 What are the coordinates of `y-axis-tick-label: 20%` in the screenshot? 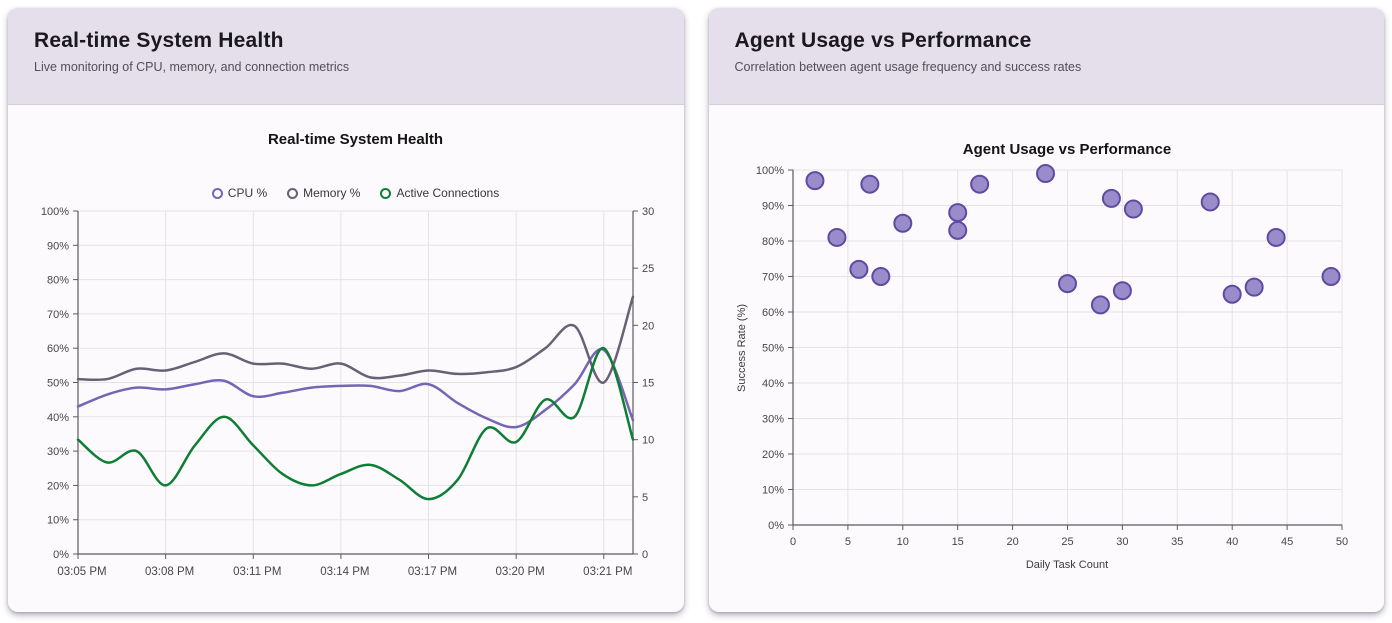 It's located at (772, 455).